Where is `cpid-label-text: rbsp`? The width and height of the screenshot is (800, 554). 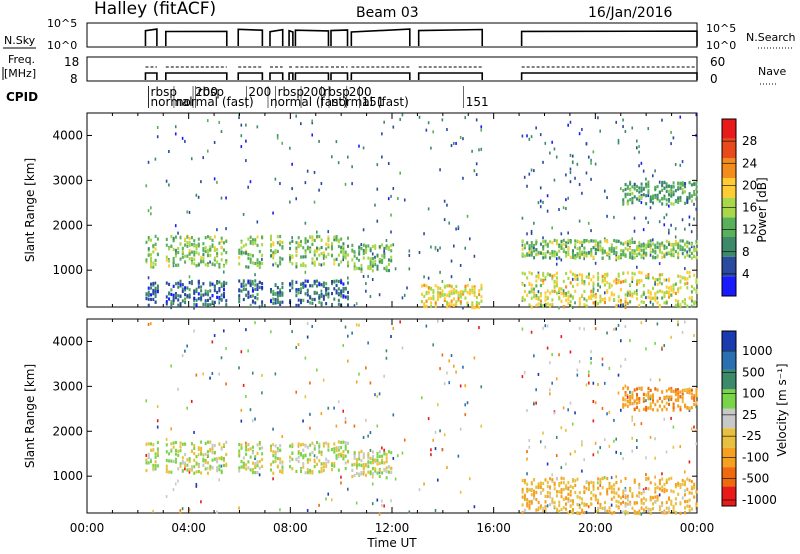
cpid-label-text: rbsp is located at coordinates (291, 92).